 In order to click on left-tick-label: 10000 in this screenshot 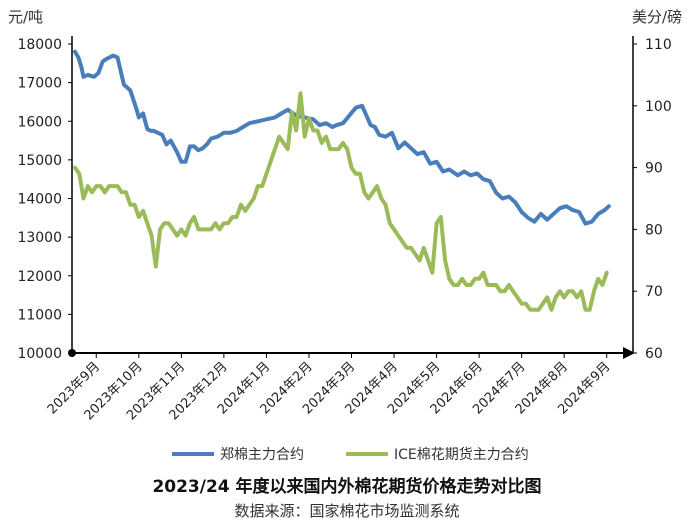, I will do `click(39, 354)`.